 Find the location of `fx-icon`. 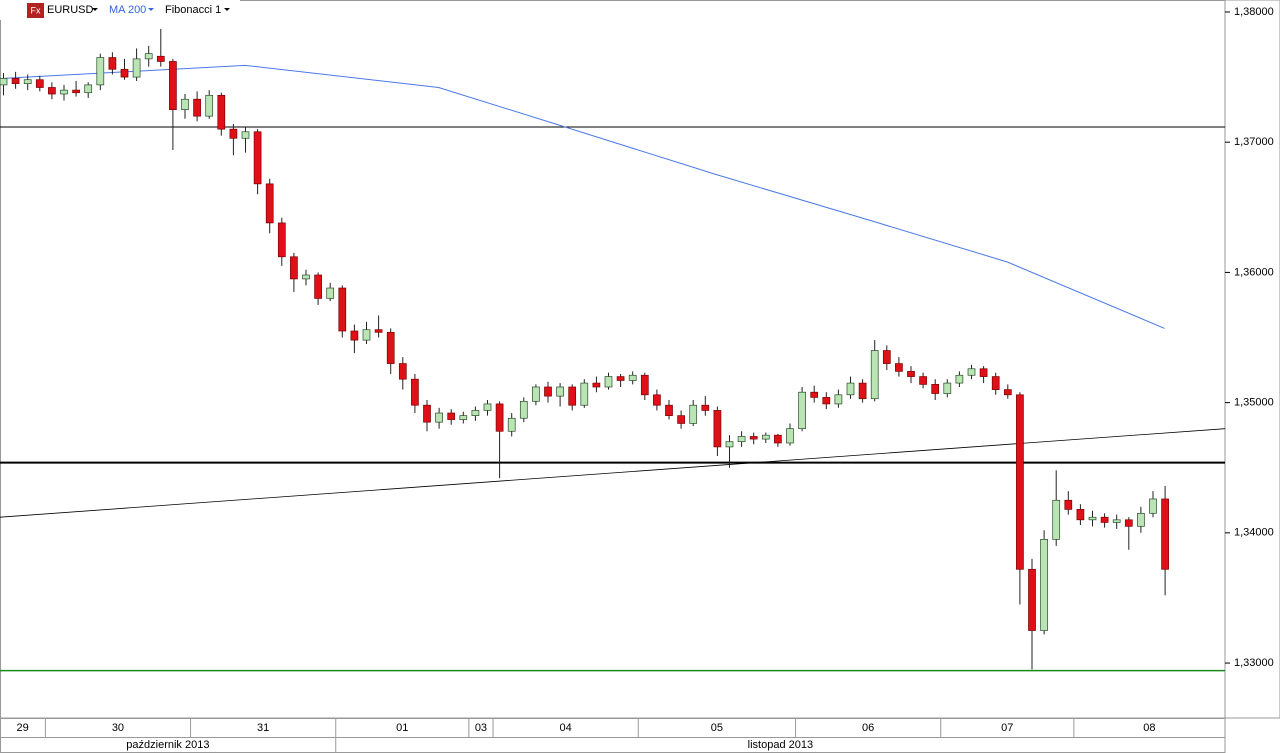

fx-icon is located at coordinates (35, 10).